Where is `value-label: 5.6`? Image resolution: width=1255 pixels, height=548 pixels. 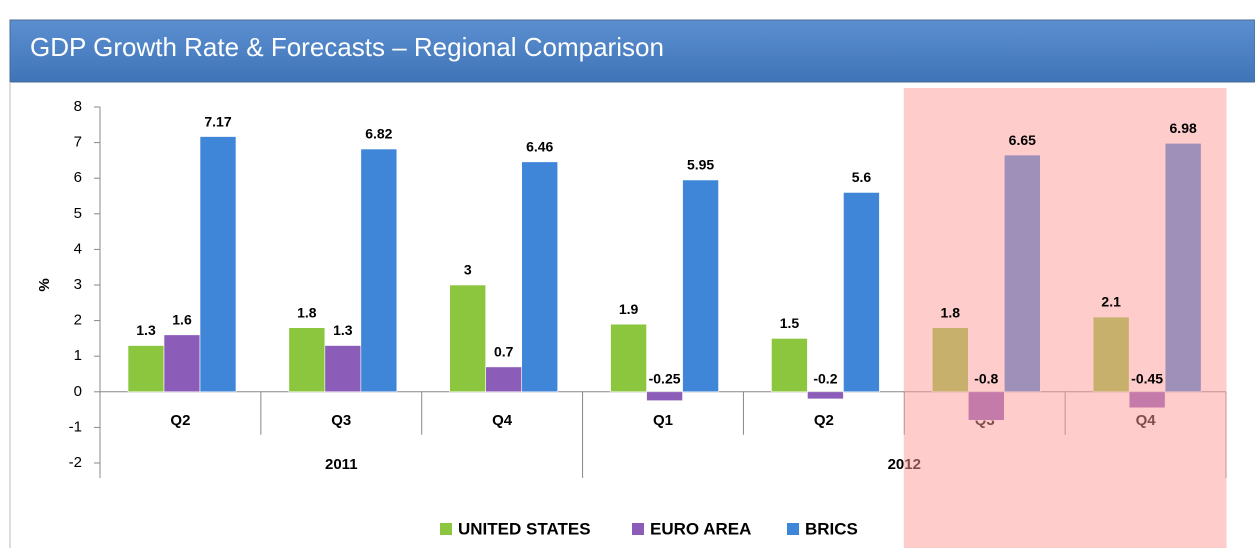
value-label: 5.6 is located at coordinates (862, 177).